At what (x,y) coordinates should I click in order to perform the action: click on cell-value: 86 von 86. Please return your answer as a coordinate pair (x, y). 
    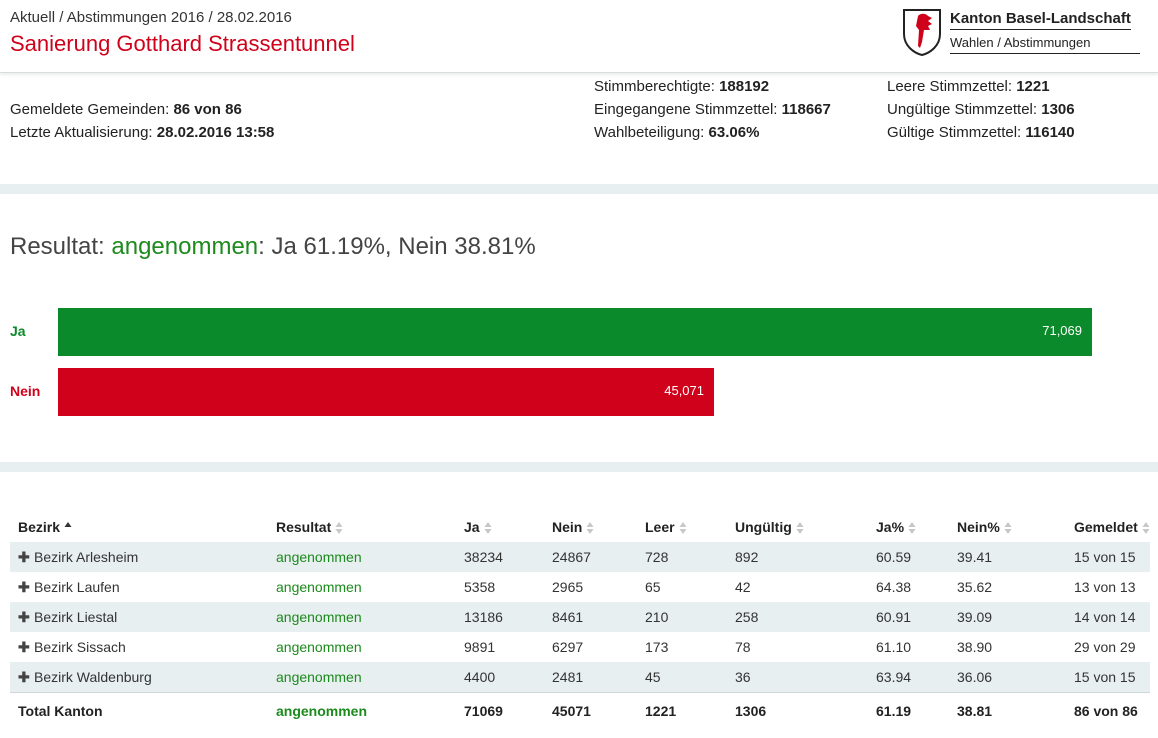
    Looking at the image, I should click on (1106, 711).